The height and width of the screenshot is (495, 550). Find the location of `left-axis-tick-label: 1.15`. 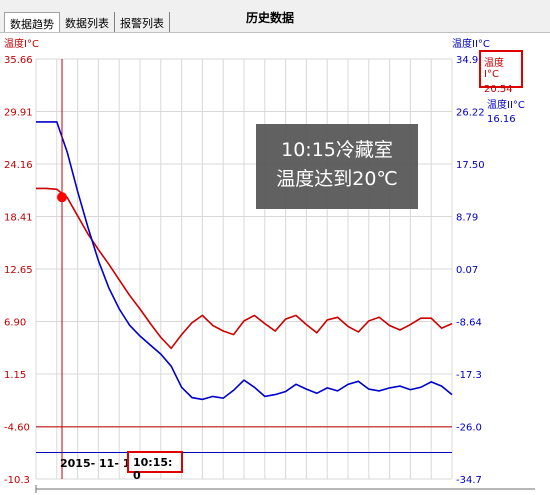

left-axis-tick-label: 1.15 is located at coordinates (15, 375).